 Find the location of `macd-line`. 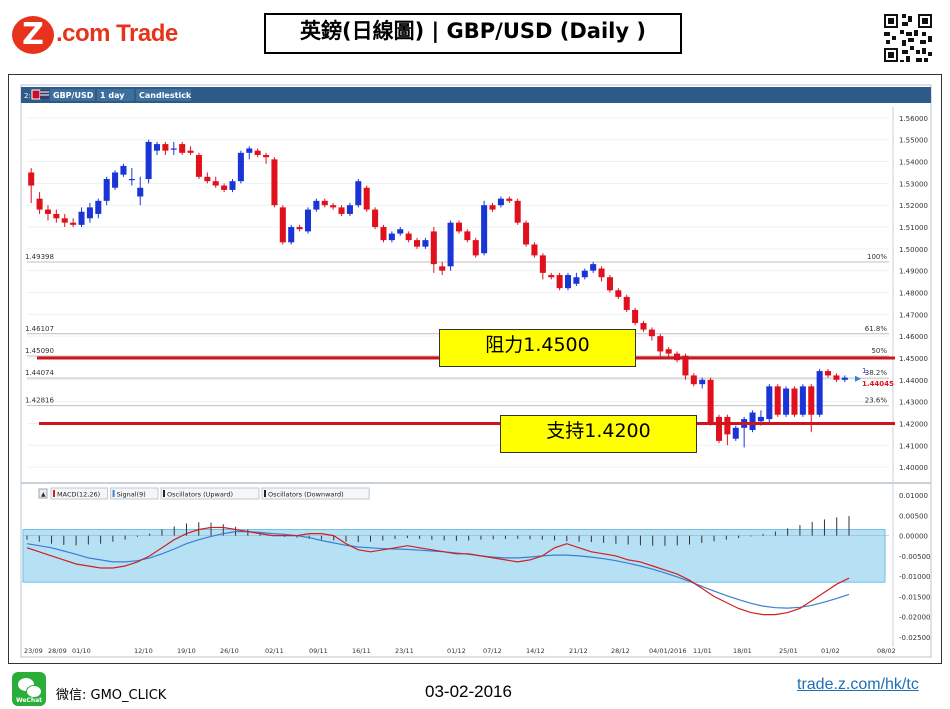

macd-line is located at coordinates (438, 571).